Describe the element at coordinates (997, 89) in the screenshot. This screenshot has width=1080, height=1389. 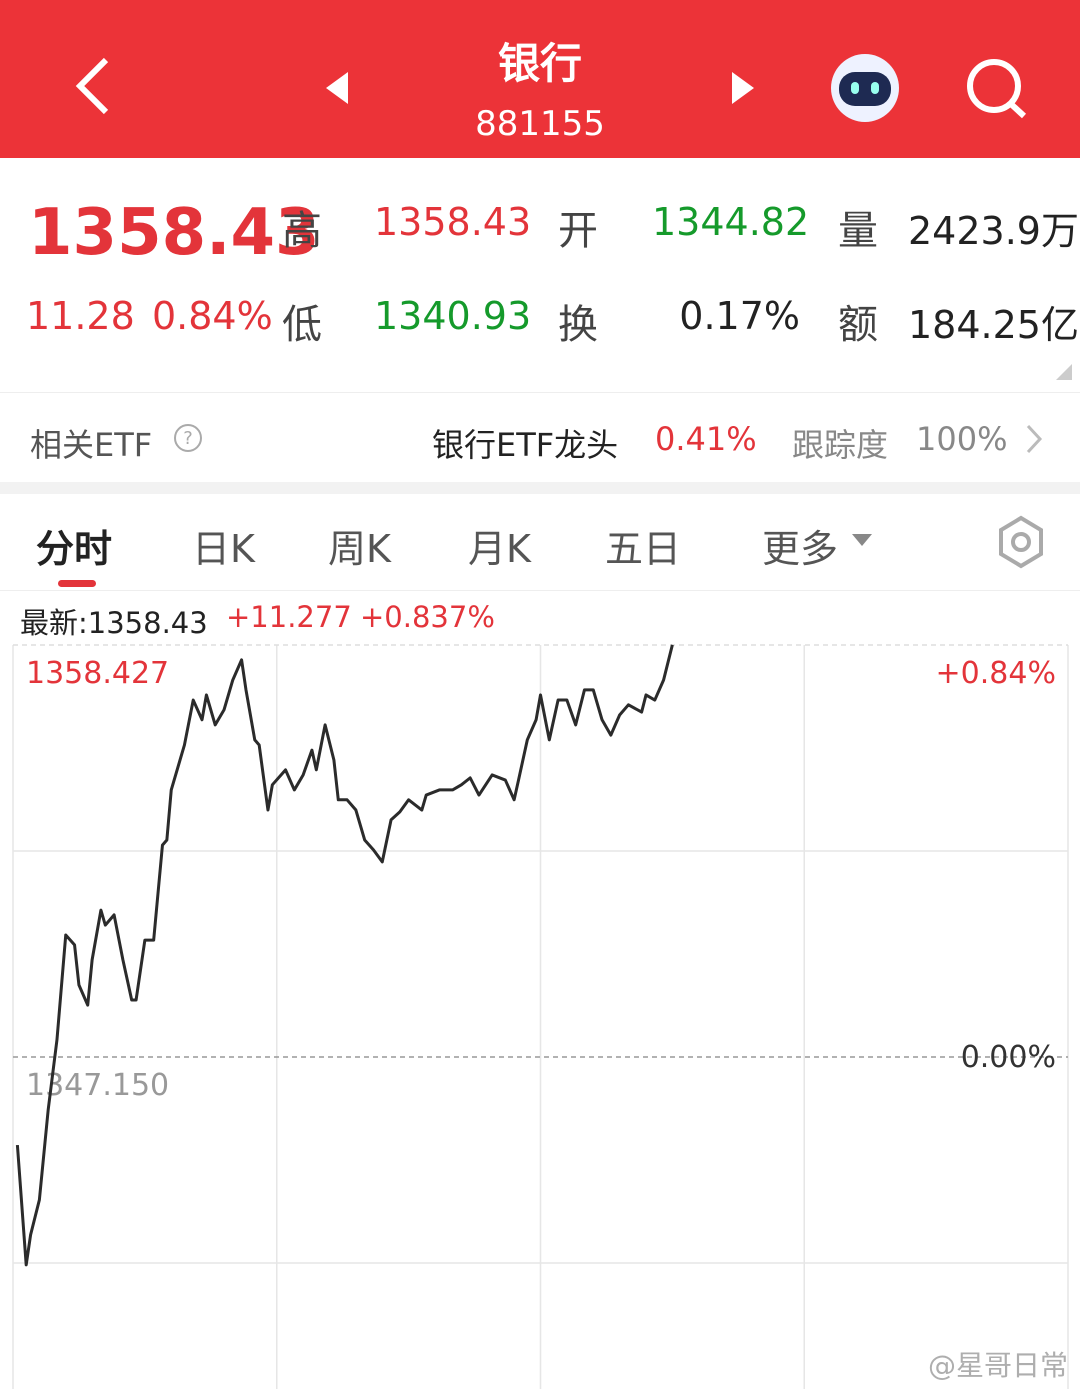
I see `search-button` at that location.